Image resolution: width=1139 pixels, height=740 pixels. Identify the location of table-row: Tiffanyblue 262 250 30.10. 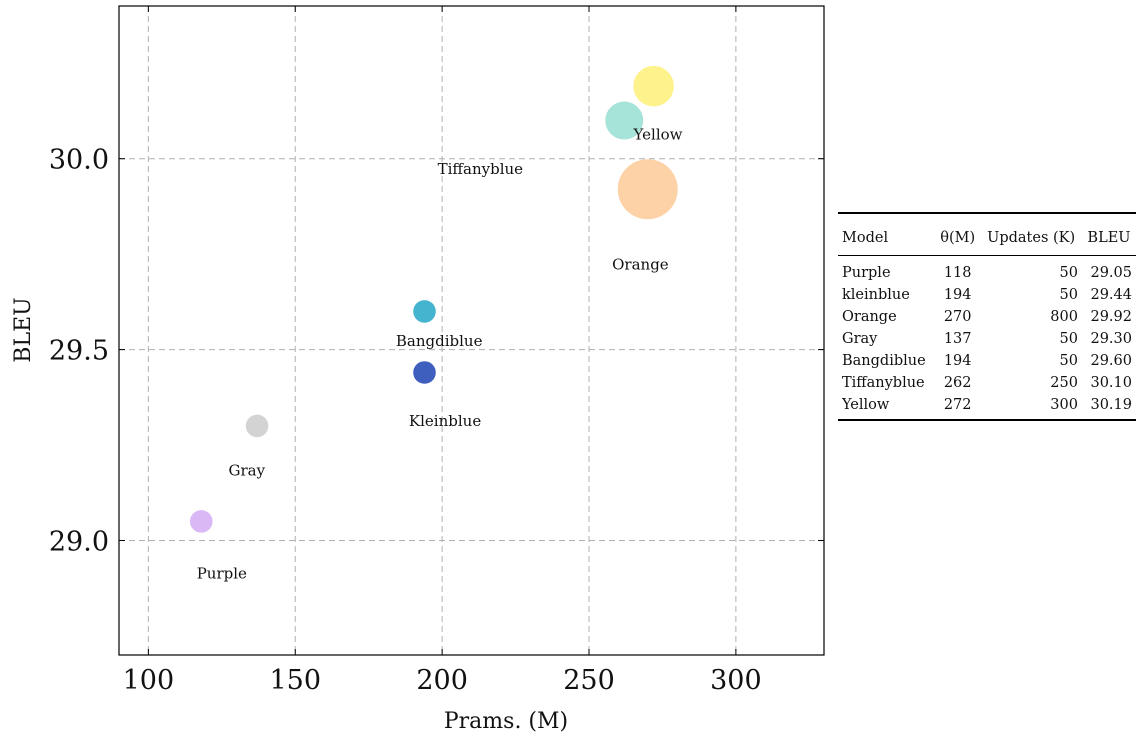
(987, 383).